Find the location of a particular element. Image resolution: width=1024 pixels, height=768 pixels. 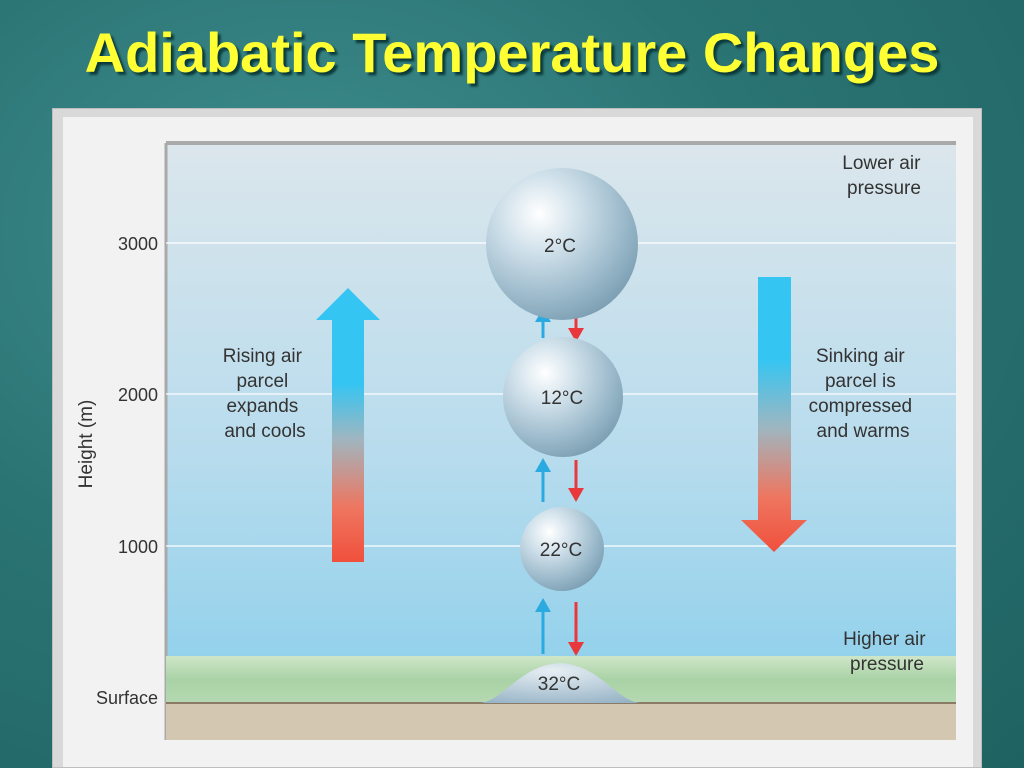

rising-label: Rising air parcel expands and cools is located at coordinates (265, 394).